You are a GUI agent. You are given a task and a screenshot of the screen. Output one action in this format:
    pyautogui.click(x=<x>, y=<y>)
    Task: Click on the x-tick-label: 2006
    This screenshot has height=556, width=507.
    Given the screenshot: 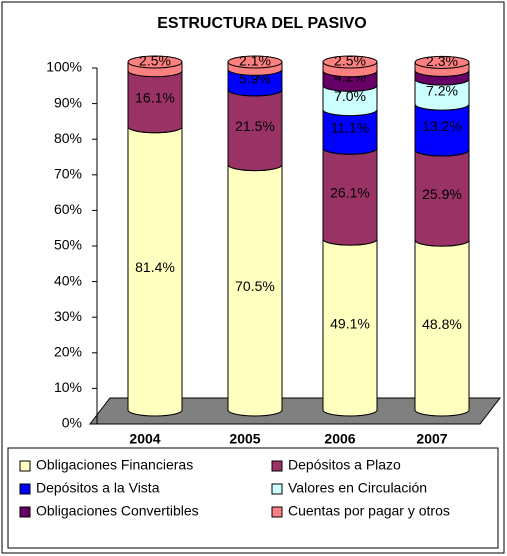 What is the action you would take?
    pyautogui.click(x=339, y=439)
    